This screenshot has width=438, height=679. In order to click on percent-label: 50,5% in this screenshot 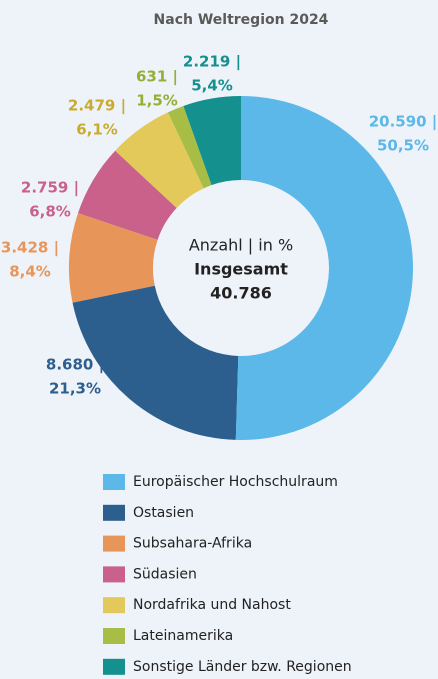, I will do `click(403, 146)`.